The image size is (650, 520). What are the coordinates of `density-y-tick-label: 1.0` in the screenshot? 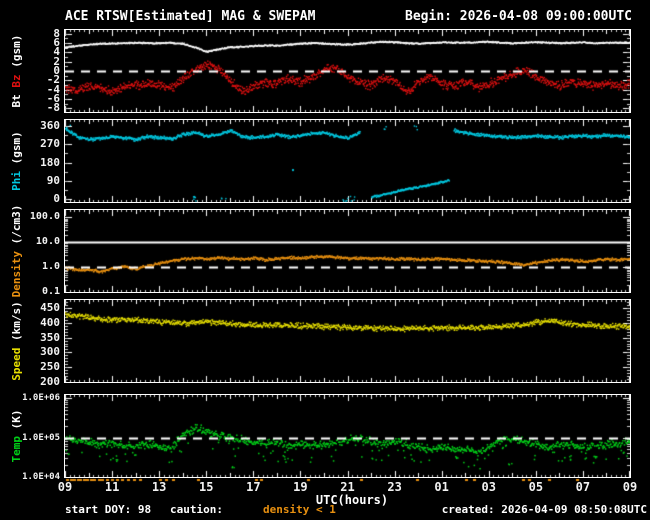 It's located at (50, 266).